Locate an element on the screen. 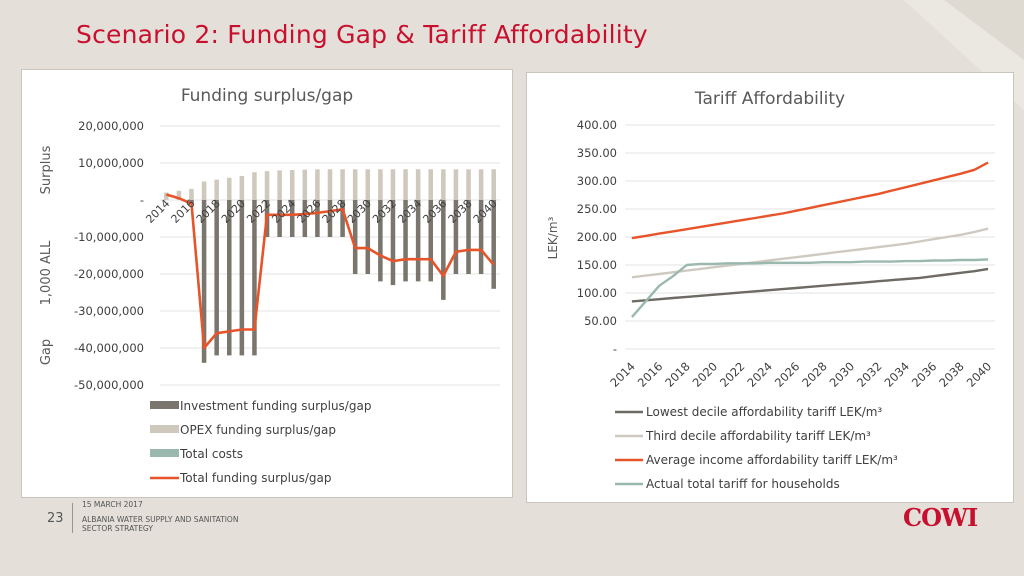 Image resolution: width=1024 pixels, height=576 pixels. y-tick-label: 20,000,000 is located at coordinates (111, 126).